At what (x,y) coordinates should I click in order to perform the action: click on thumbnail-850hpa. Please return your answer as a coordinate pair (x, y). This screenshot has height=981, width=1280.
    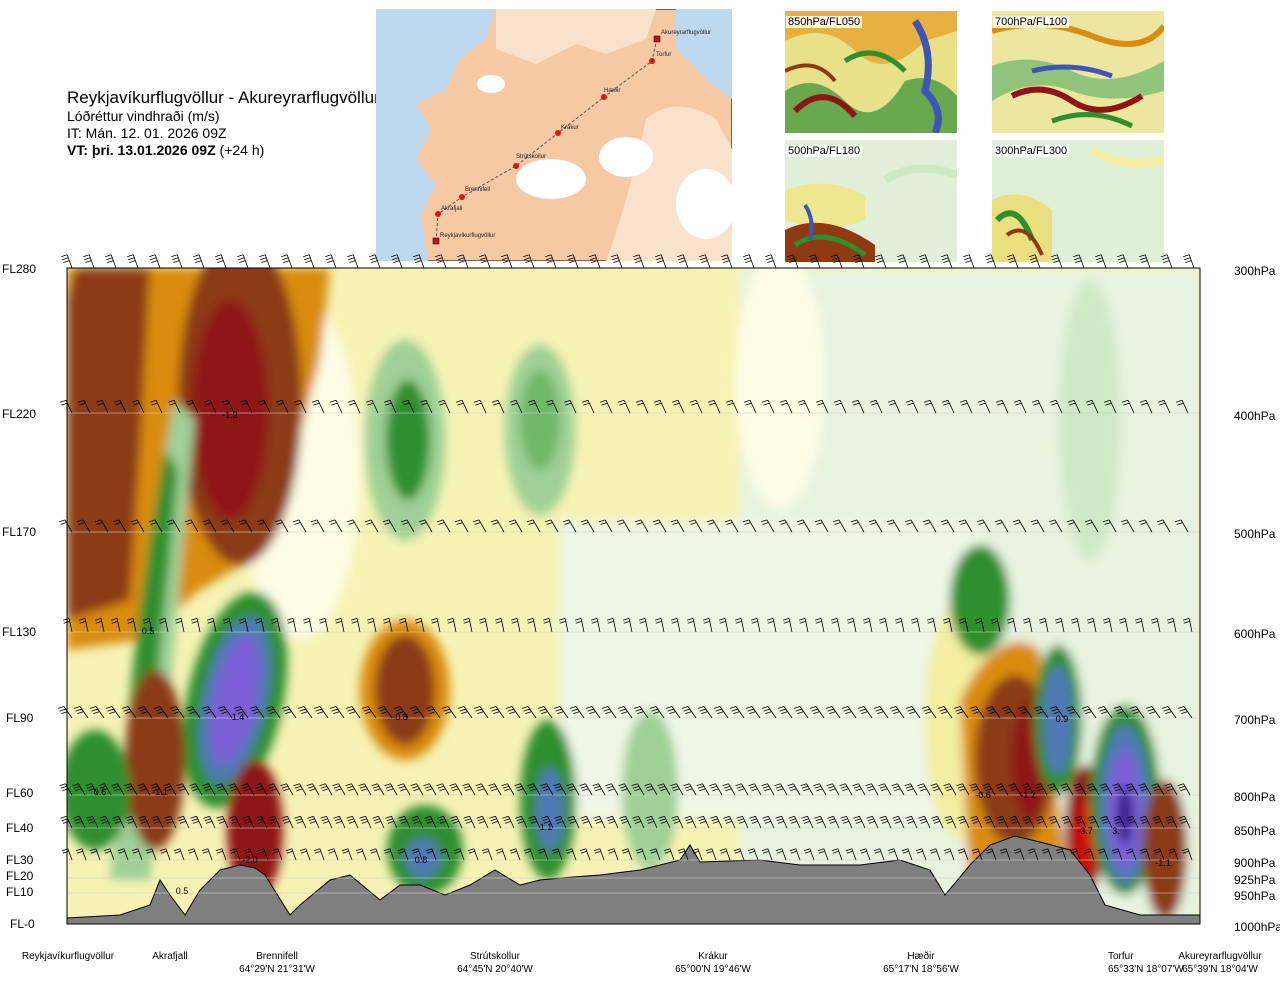
    Looking at the image, I should click on (871, 72).